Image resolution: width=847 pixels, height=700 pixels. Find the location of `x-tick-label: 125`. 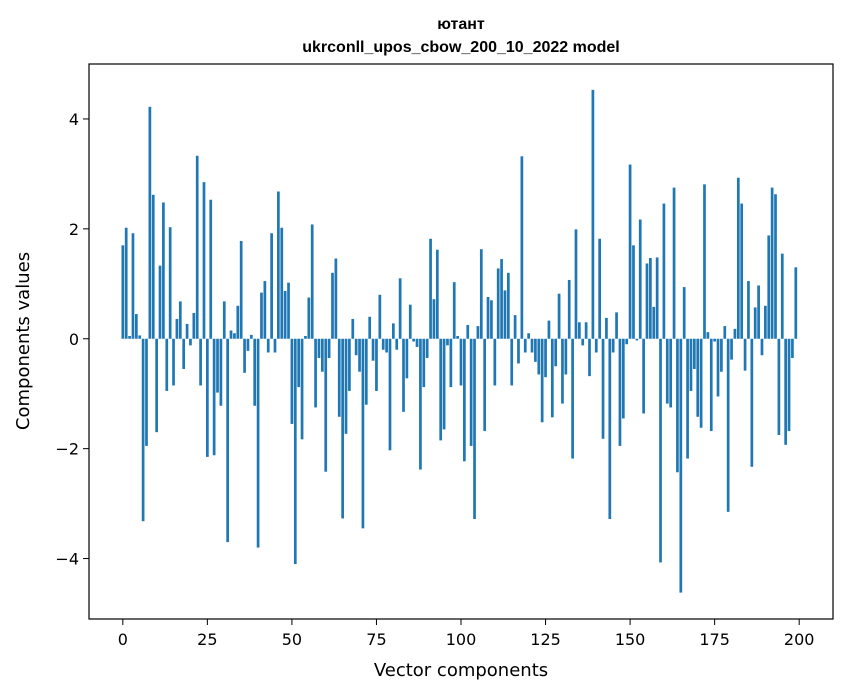

x-tick-label: 125 is located at coordinates (545, 639).